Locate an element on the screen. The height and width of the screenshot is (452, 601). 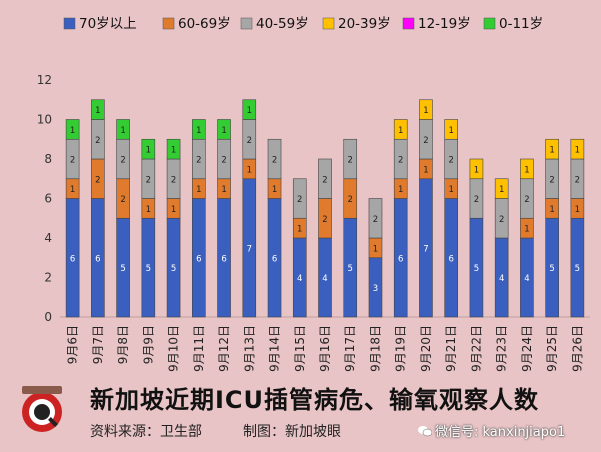
y-tick-label: 0 is located at coordinates (48, 317).